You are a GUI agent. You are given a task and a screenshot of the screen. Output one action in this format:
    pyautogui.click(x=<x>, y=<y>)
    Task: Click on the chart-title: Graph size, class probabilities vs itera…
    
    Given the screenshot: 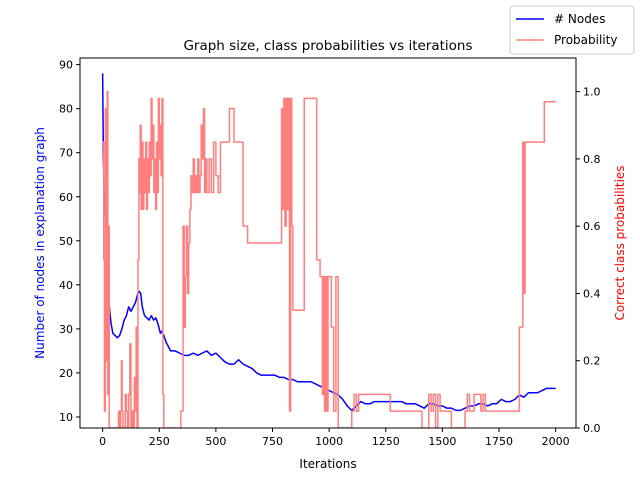 What is the action you would take?
    pyautogui.click(x=327, y=46)
    